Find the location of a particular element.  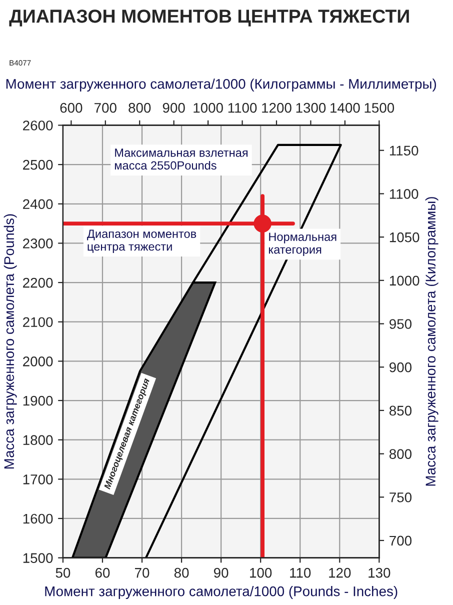

y2-axis-title: Масса загруженного самолета (Килограммы) is located at coordinates (431, 341).